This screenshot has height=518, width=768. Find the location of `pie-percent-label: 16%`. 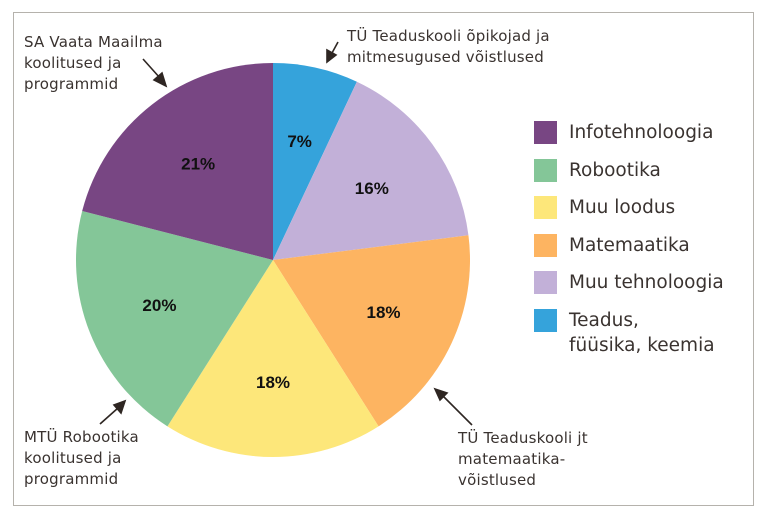

pie-percent-label: 16% is located at coordinates (372, 188).